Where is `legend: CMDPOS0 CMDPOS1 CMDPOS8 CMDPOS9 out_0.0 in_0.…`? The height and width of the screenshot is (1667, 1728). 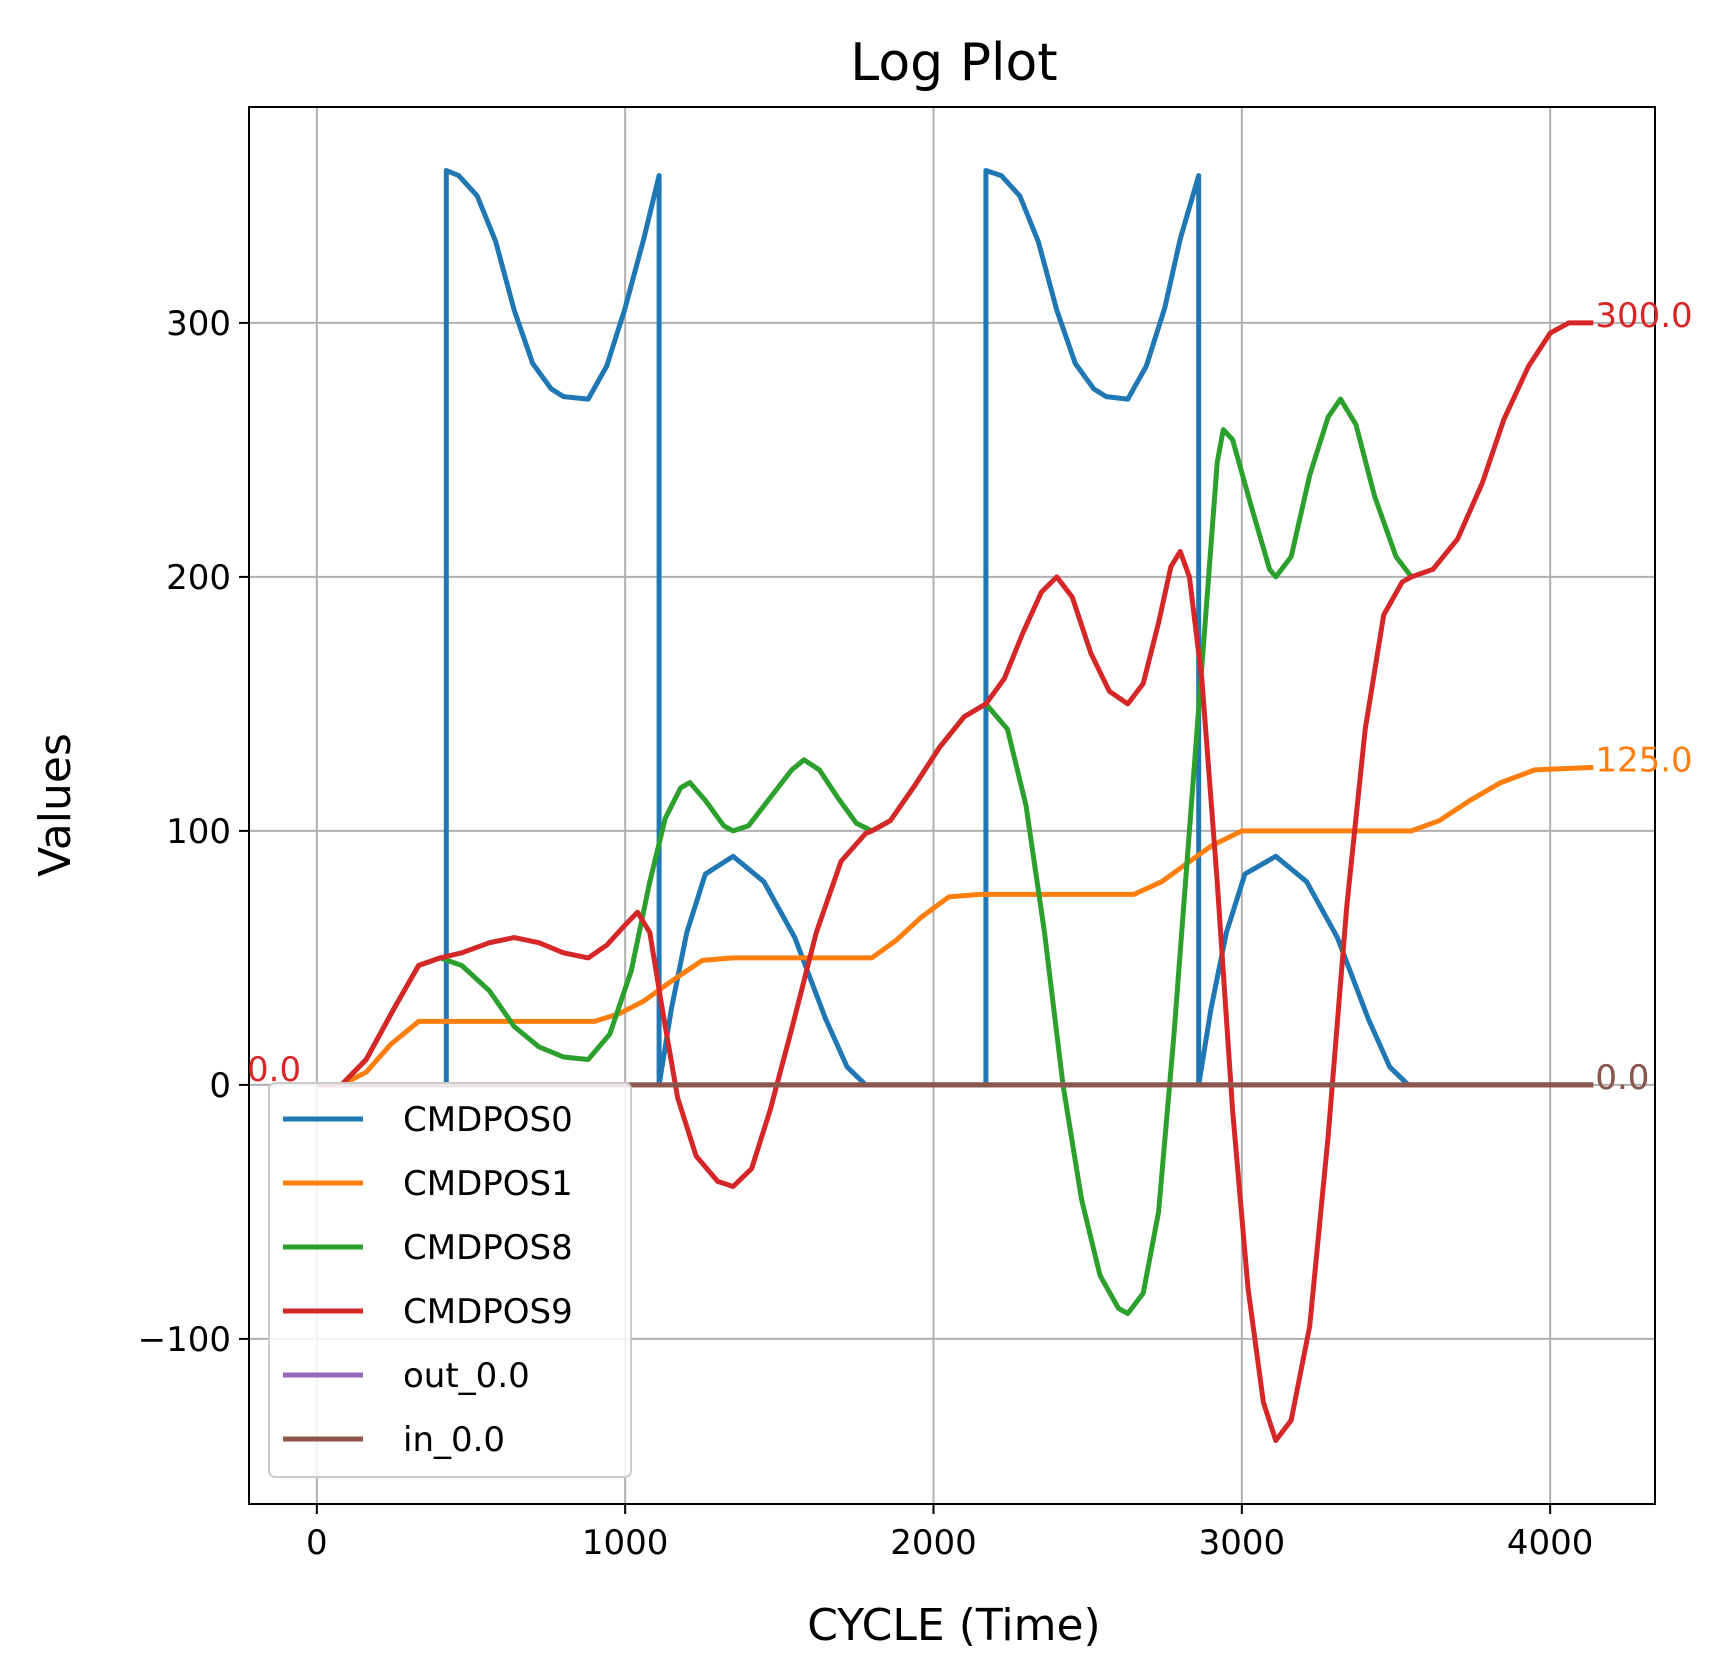
legend: CMDPOS0 CMDPOS1 CMDPOS8 CMDPOS9 out_0.0 in_0.… is located at coordinates (450, 1280).